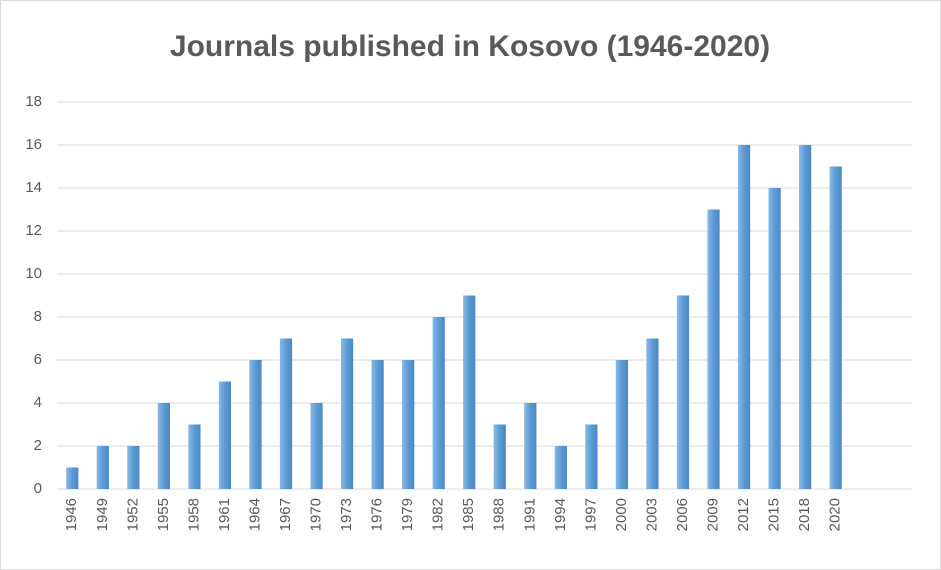  Describe the element at coordinates (621, 514) in the screenshot. I see `x-tick-label: 2000` at that location.